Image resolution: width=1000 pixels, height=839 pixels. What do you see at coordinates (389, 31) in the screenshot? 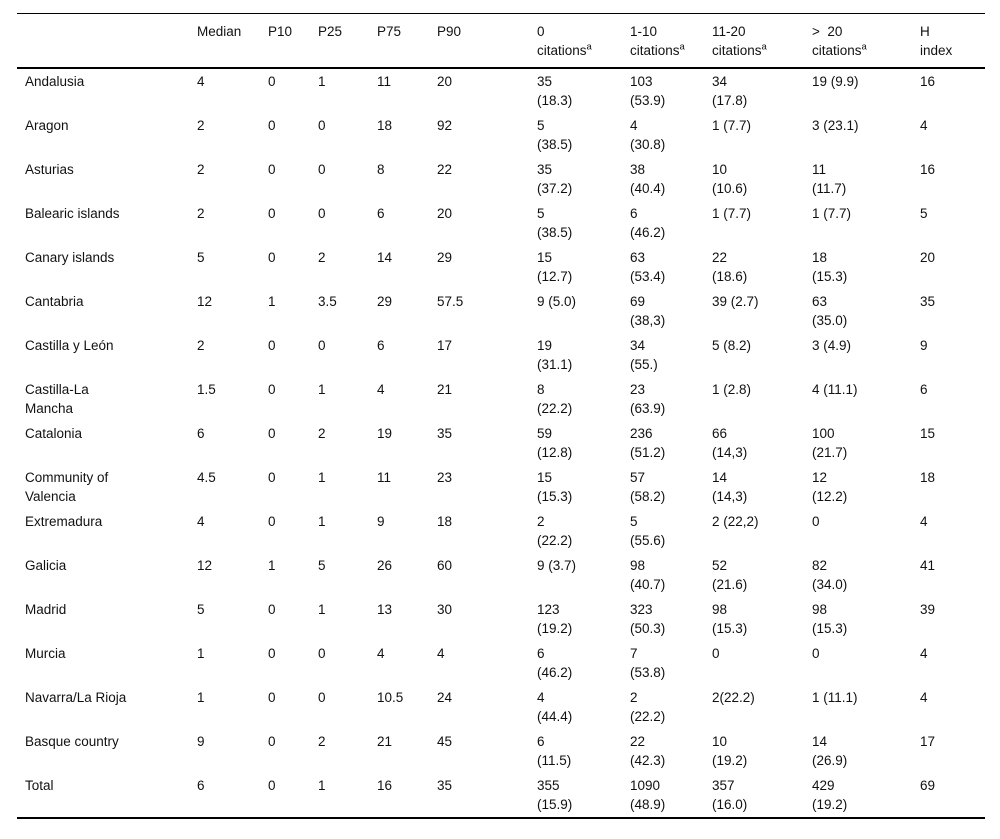
I see `header-line1: P75` at bounding box center [389, 31].